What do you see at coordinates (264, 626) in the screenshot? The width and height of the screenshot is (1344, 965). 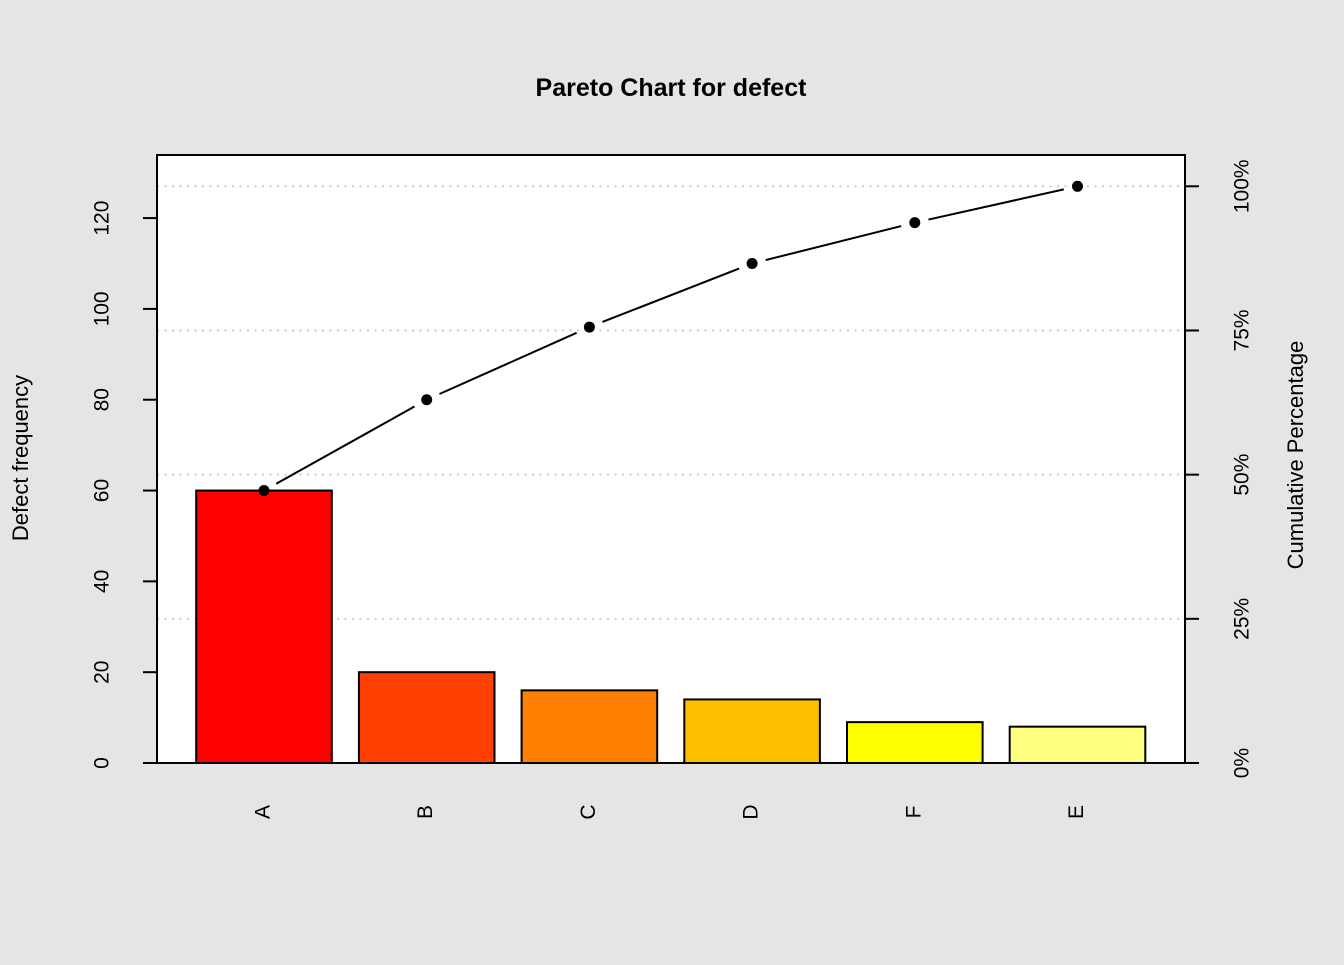 I see `bar-A` at bounding box center [264, 626].